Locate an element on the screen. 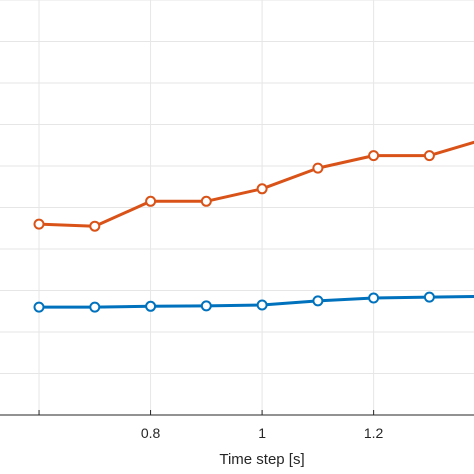 The width and height of the screenshot is (474, 474). x-tick-label: 1 is located at coordinates (262, 433).